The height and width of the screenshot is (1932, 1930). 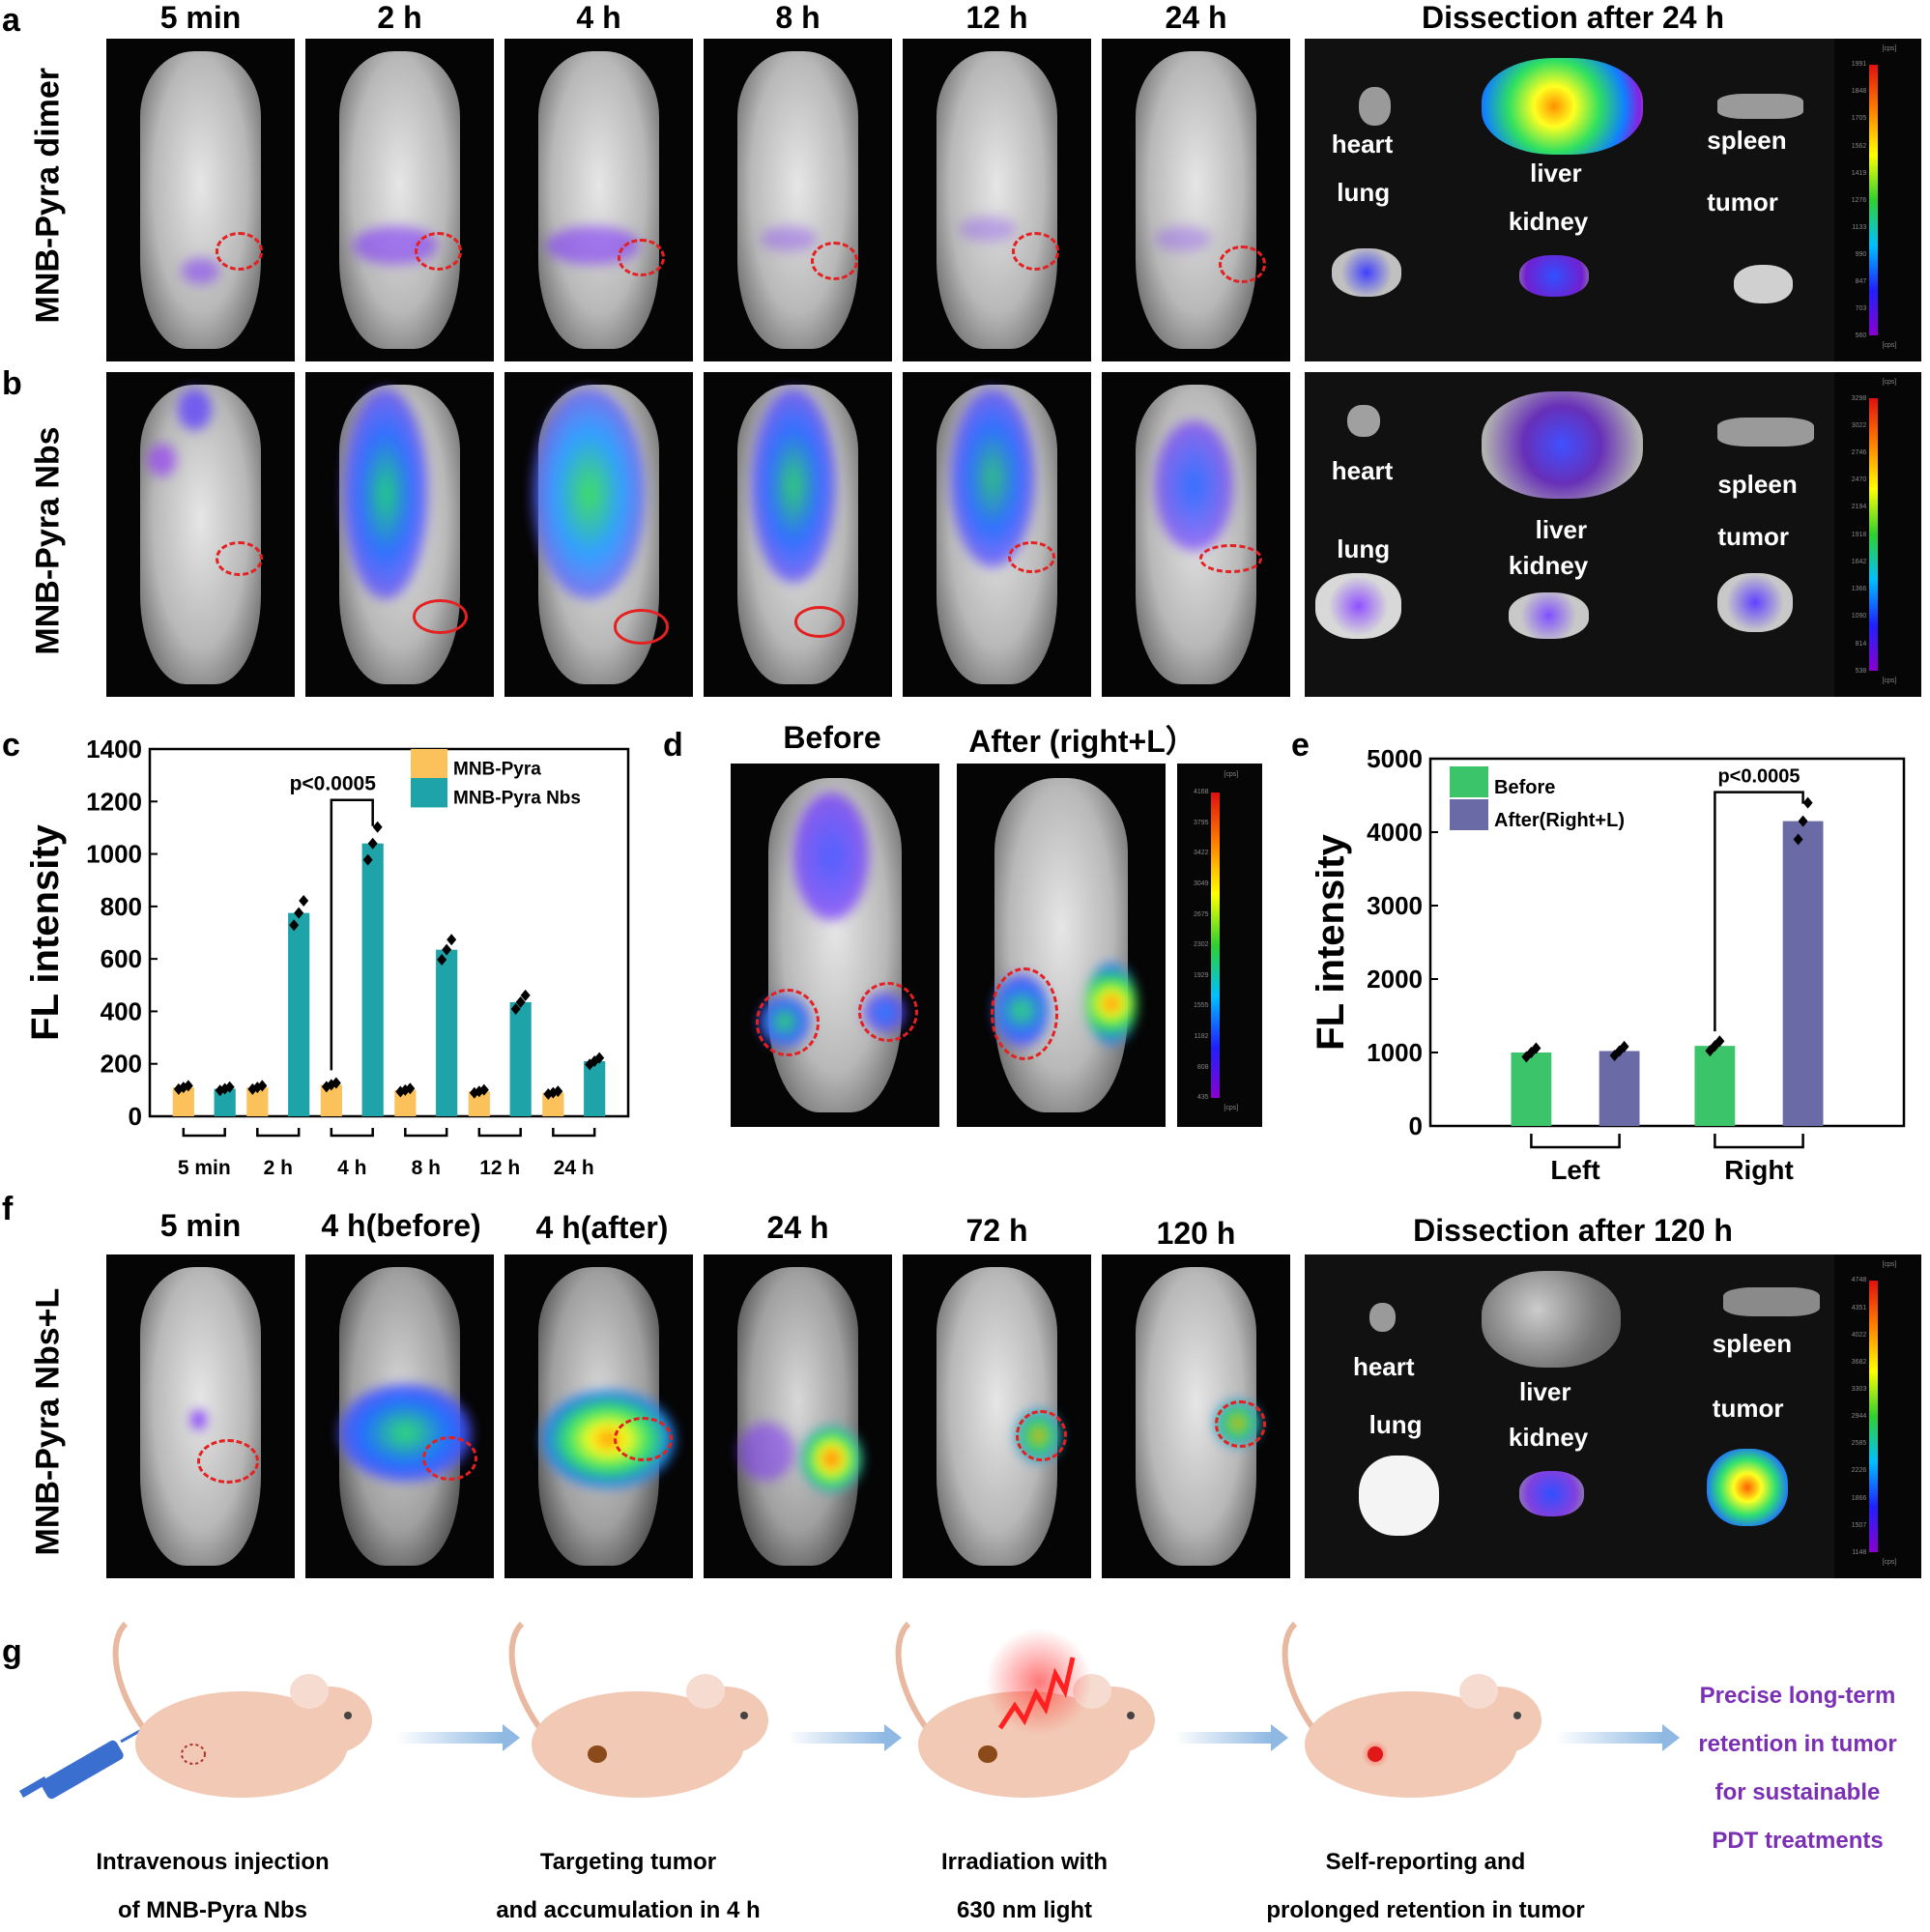 What do you see at coordinates (1374, 107) in the screenshot?
I see `organ-heart` at bounding box center [1374, 107].